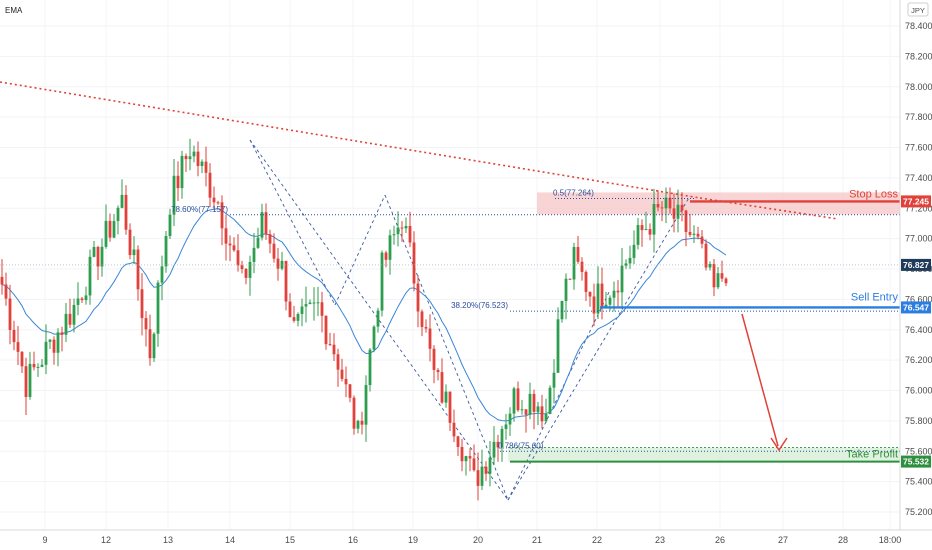  What do you see at coordinates (521, 445) in the screenshot?
I see `fib-level-label: 0.786(75.60)` at bounding box center [521, 445].